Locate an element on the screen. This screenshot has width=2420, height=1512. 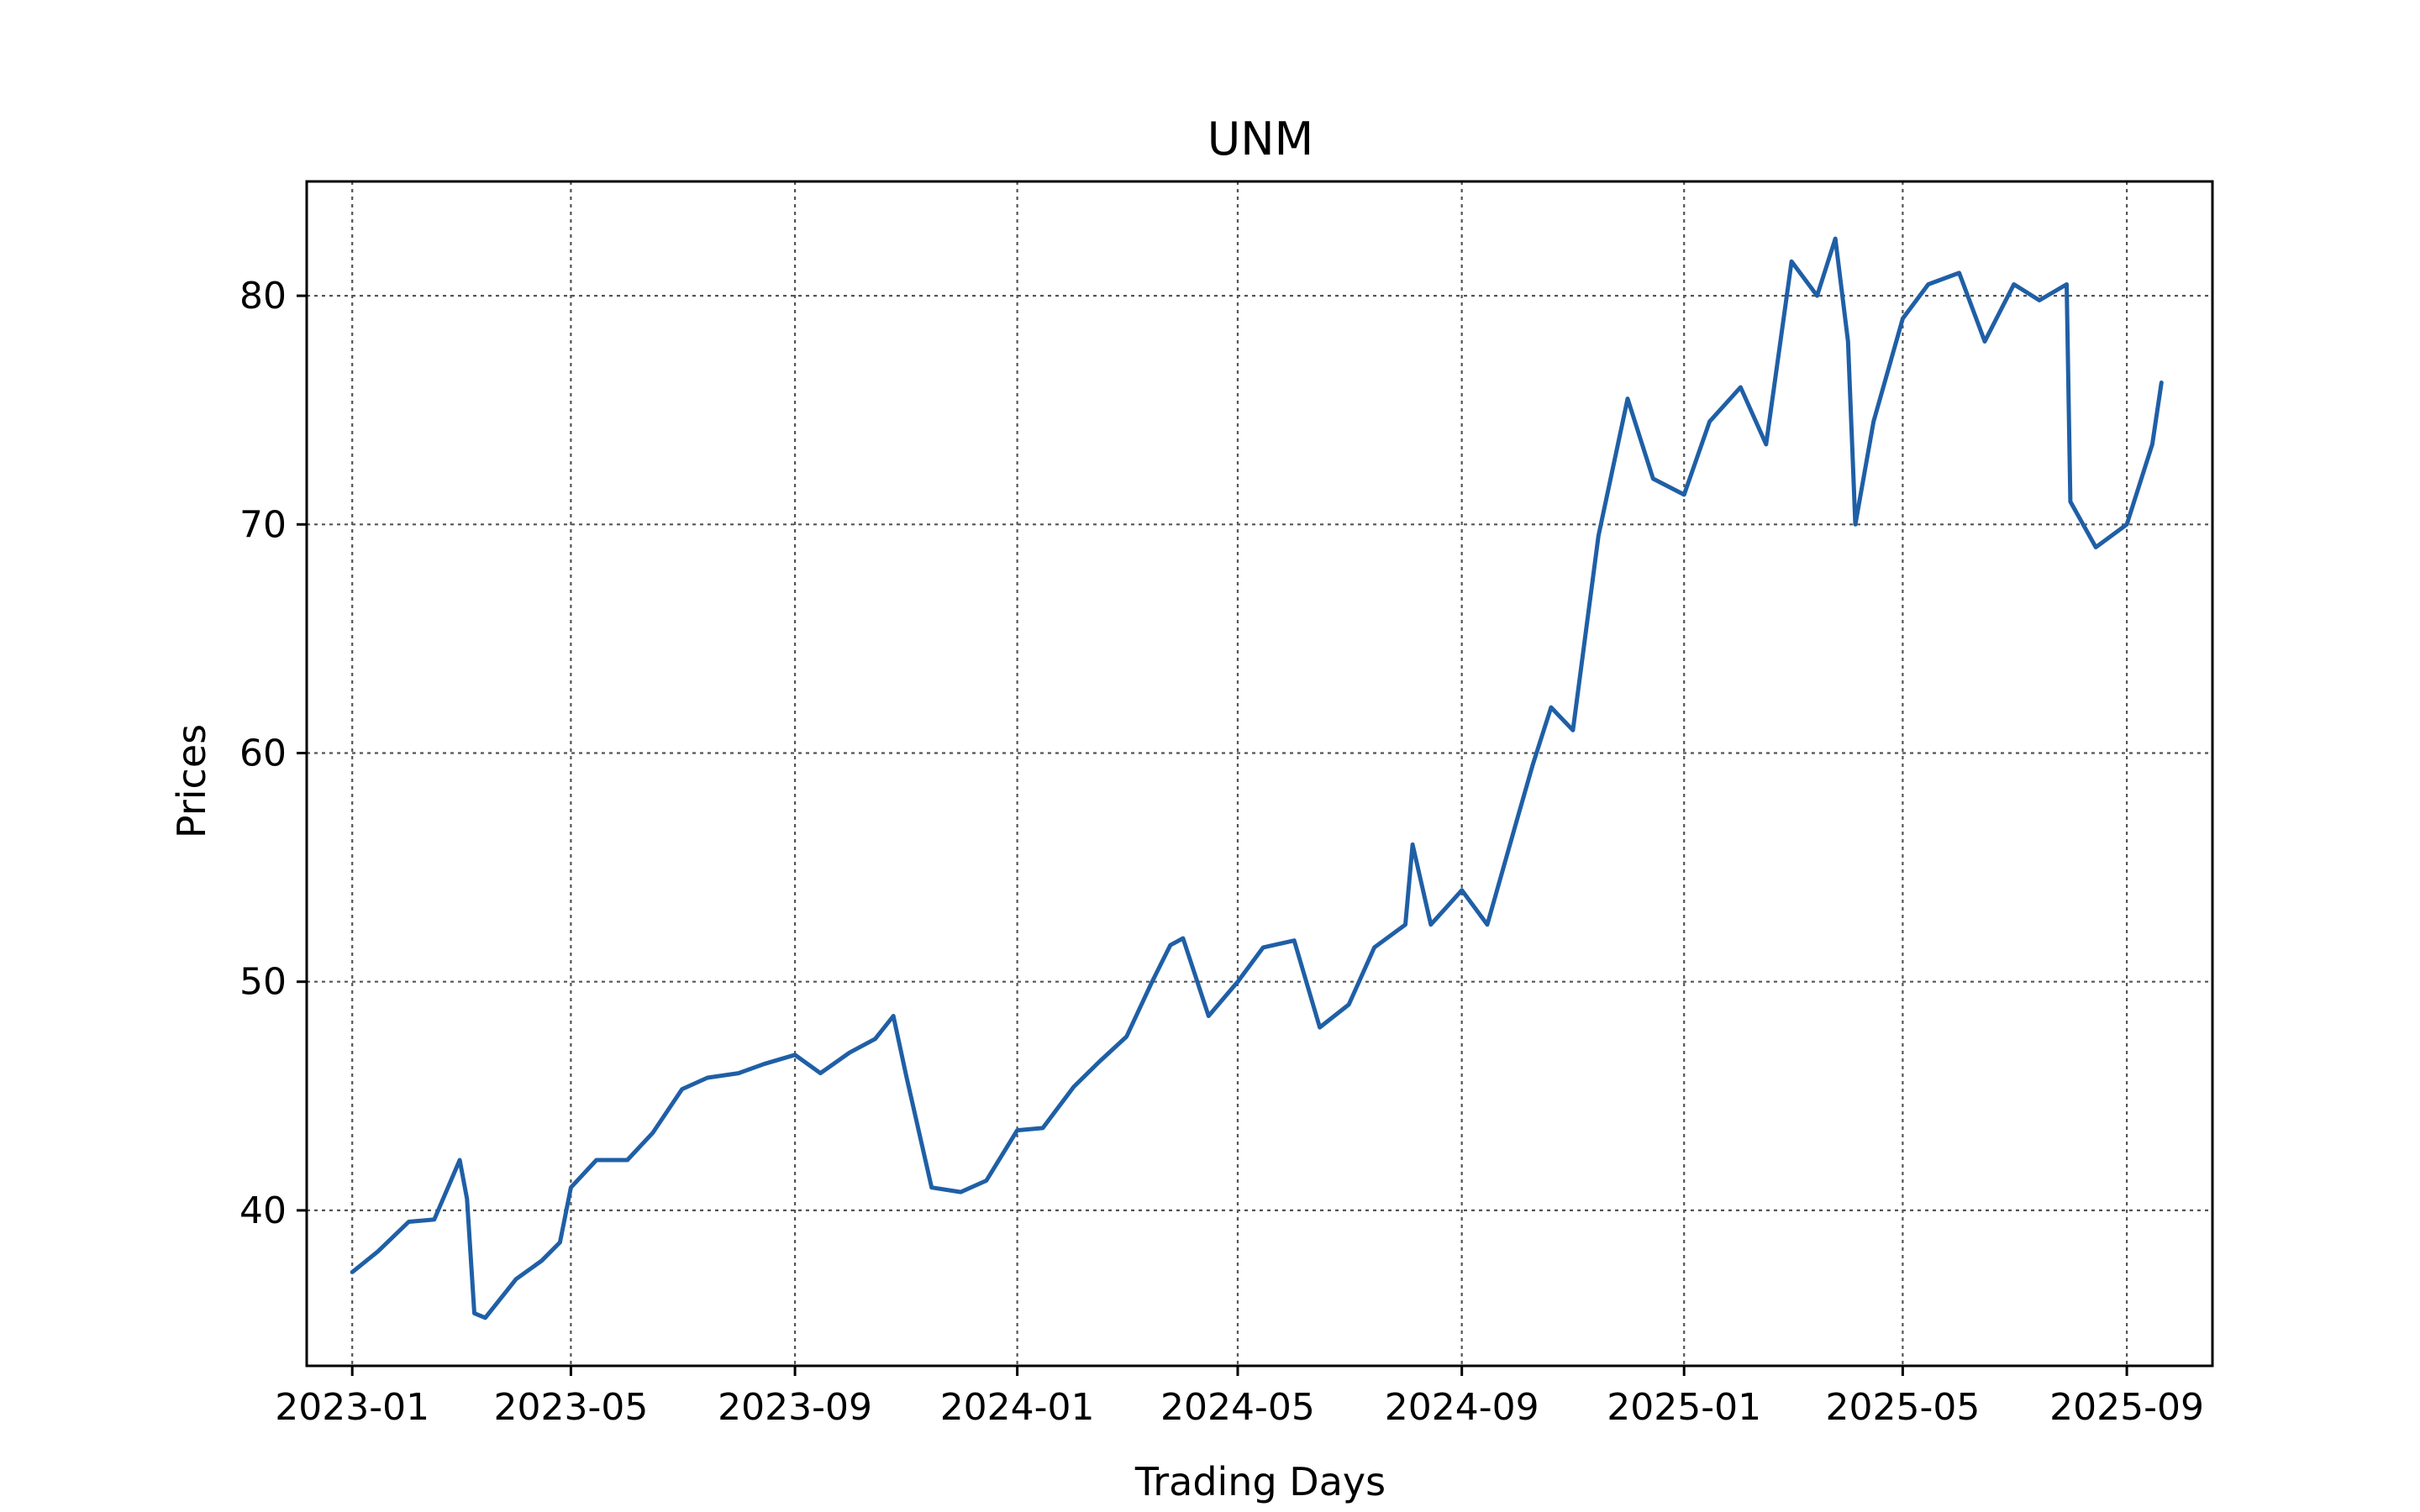
y-tick-label: 80 is located at coordinates (263, 296).